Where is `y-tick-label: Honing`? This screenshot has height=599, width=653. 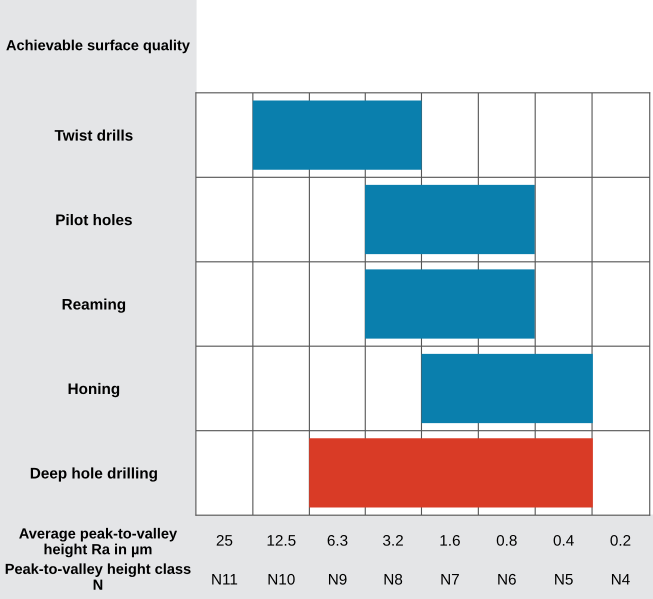 y-tick-label: Honing is located at coordinates (94, 390).